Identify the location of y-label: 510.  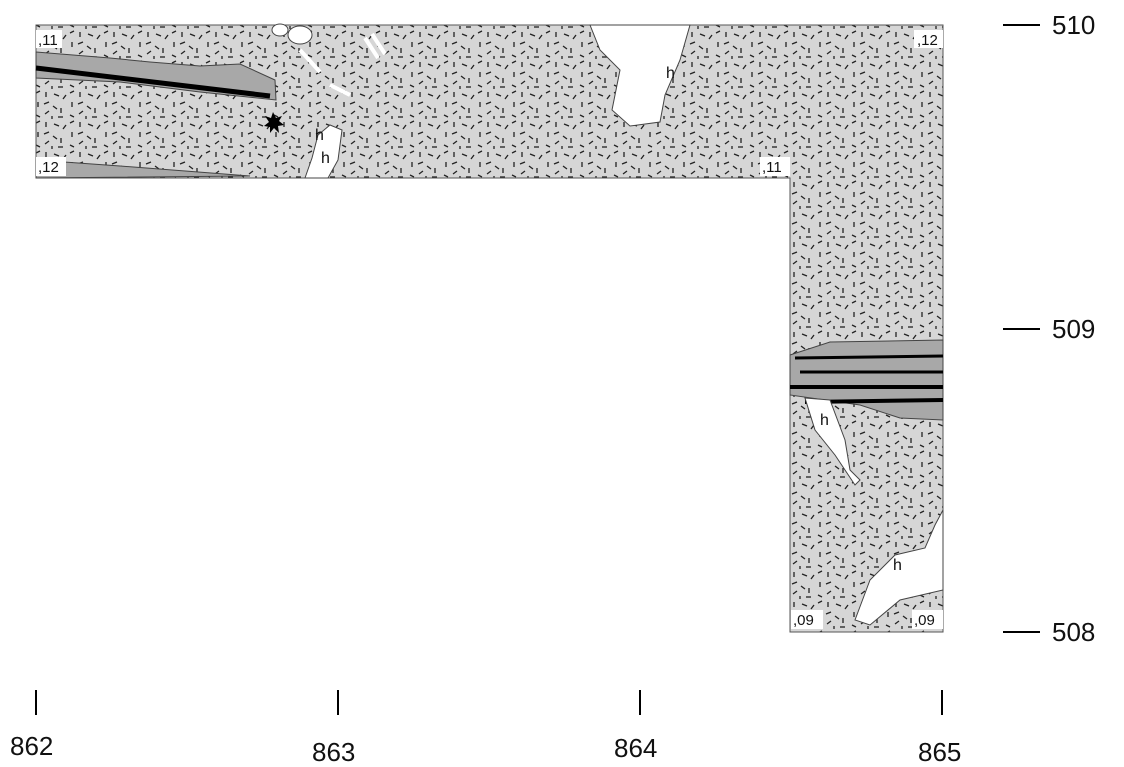
(1073, 25).